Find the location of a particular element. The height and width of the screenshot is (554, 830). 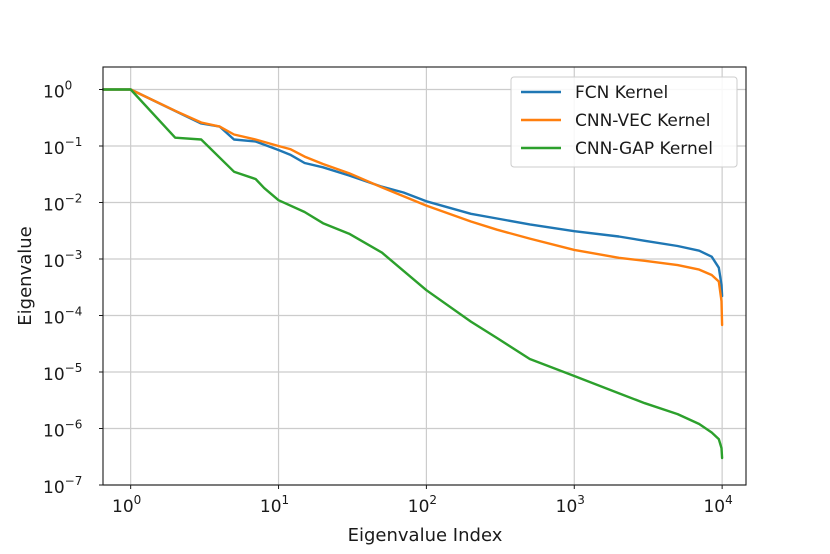

legend-box is located at coordinates (624, 122).